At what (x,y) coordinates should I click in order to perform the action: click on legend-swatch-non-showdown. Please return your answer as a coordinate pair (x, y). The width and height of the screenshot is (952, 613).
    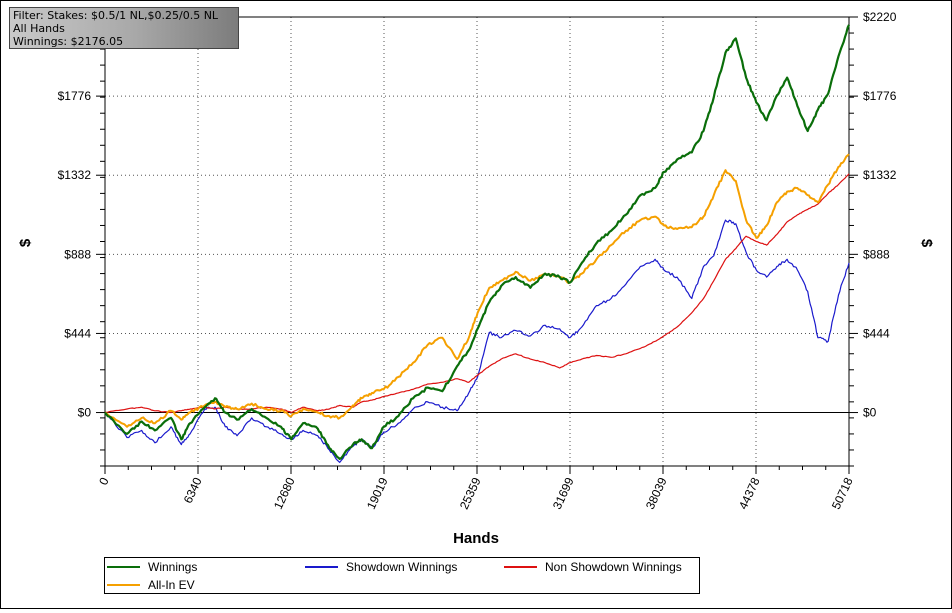
    Looking at the image, I should click on (520, 567).